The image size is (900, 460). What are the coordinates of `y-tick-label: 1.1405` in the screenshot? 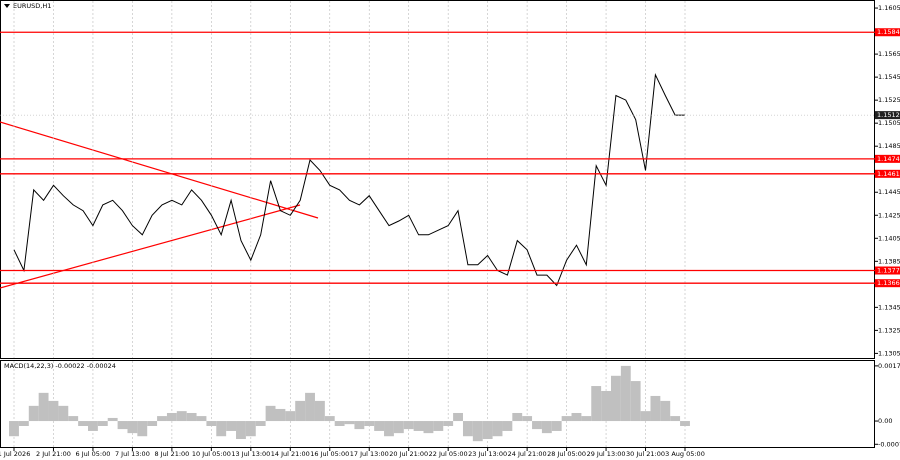 It's located at (889, 238).